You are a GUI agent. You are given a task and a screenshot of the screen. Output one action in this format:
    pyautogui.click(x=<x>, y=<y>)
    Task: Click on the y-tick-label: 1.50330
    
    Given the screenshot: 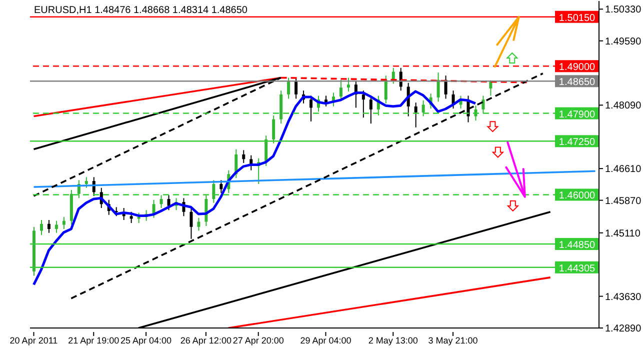 What is the action you would take?
    pyautogui.click(x=623, y=10)
    